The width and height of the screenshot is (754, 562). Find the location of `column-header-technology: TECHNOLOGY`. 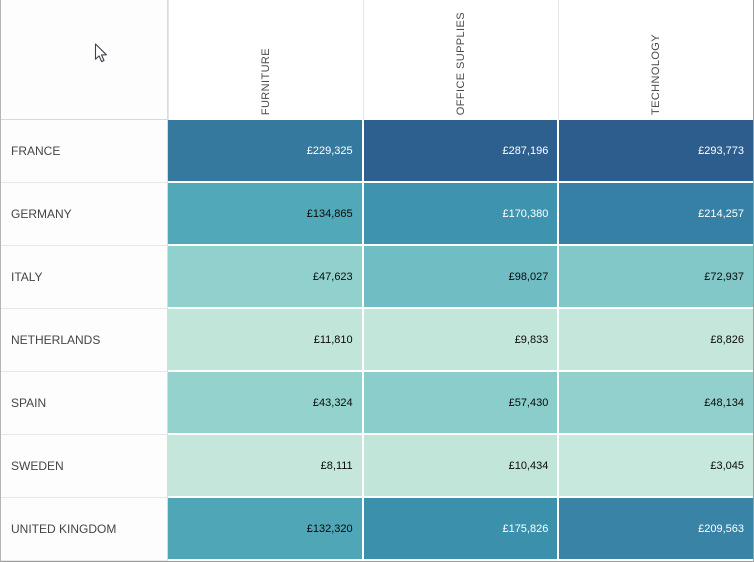

column-header-technology: TECHNOLOGY is located at coordinates (655, 60).